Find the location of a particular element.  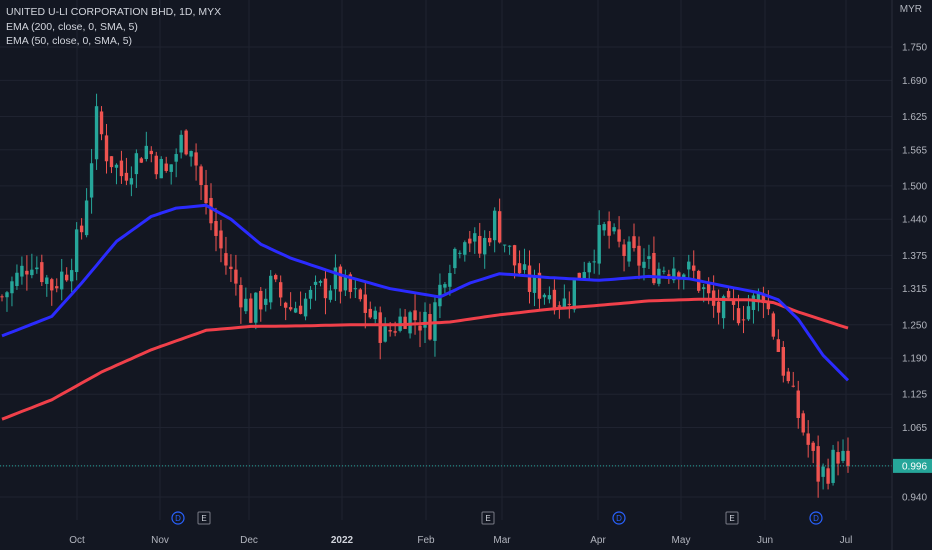

price-tick-label: 1.250 is located at coordinates (914, 325).